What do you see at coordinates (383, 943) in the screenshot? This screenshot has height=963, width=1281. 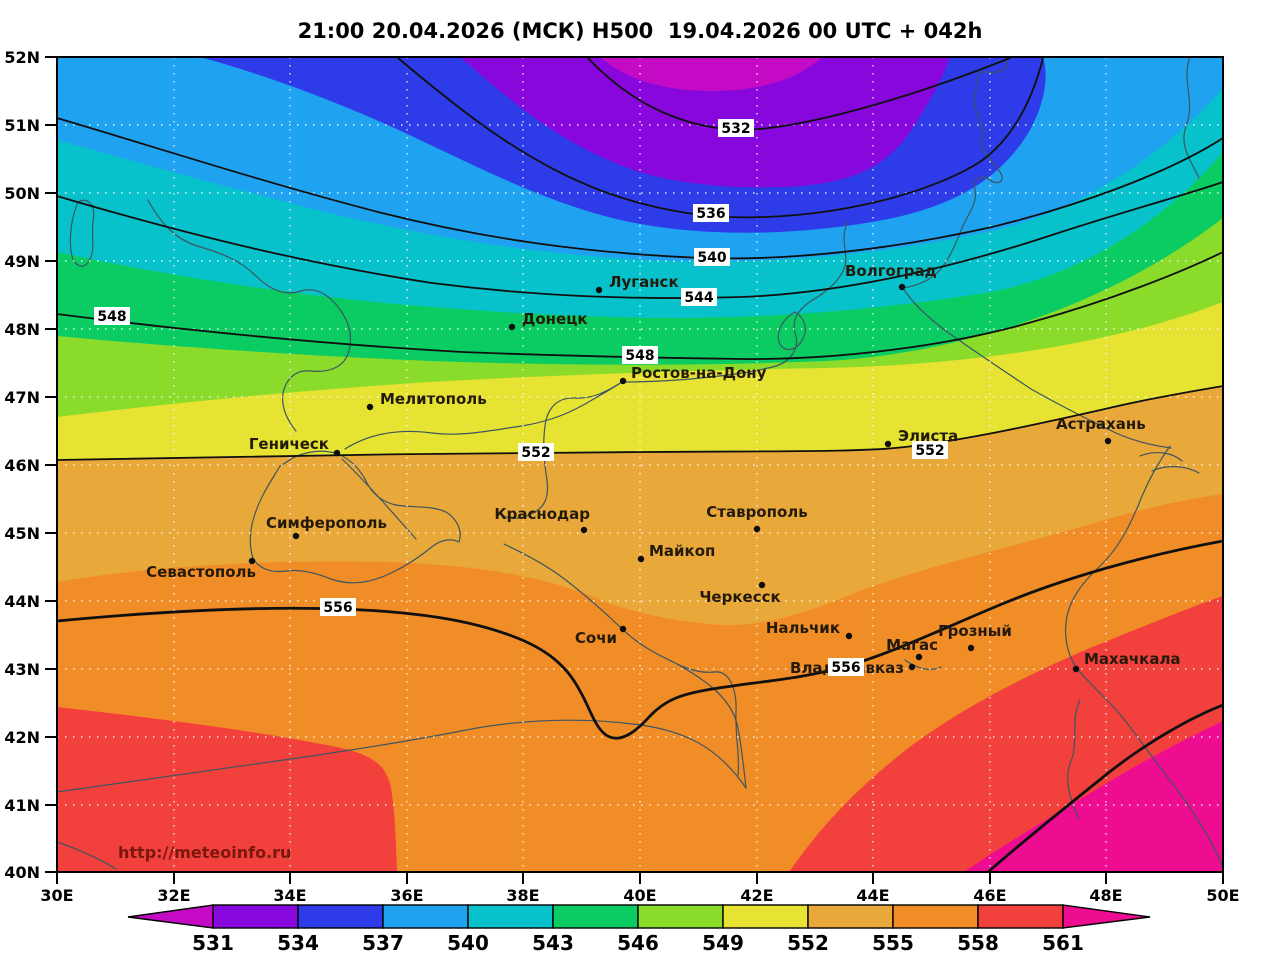 I see `colorbar-value: 537` at bounding box center [383, 943].